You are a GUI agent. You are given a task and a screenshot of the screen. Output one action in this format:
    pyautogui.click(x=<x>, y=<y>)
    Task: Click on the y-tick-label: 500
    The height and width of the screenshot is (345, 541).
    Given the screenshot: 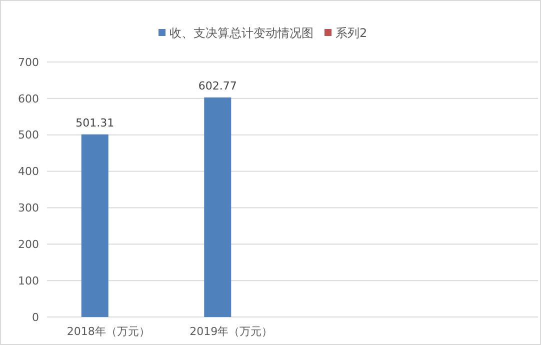 What is the action you would take?
    pyautogui.click(x=28, y=135)
    